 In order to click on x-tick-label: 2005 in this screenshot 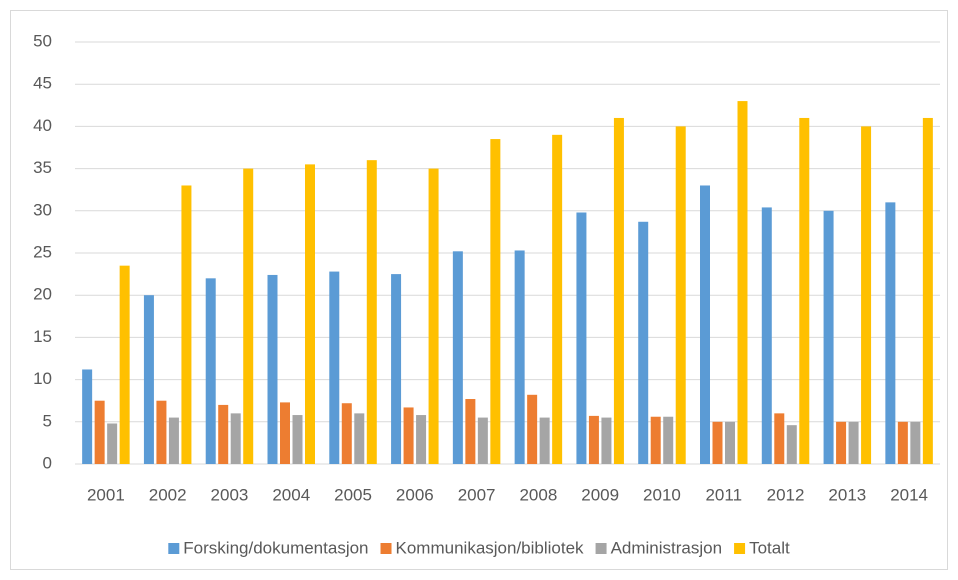, I will do `click(353, 494)`.